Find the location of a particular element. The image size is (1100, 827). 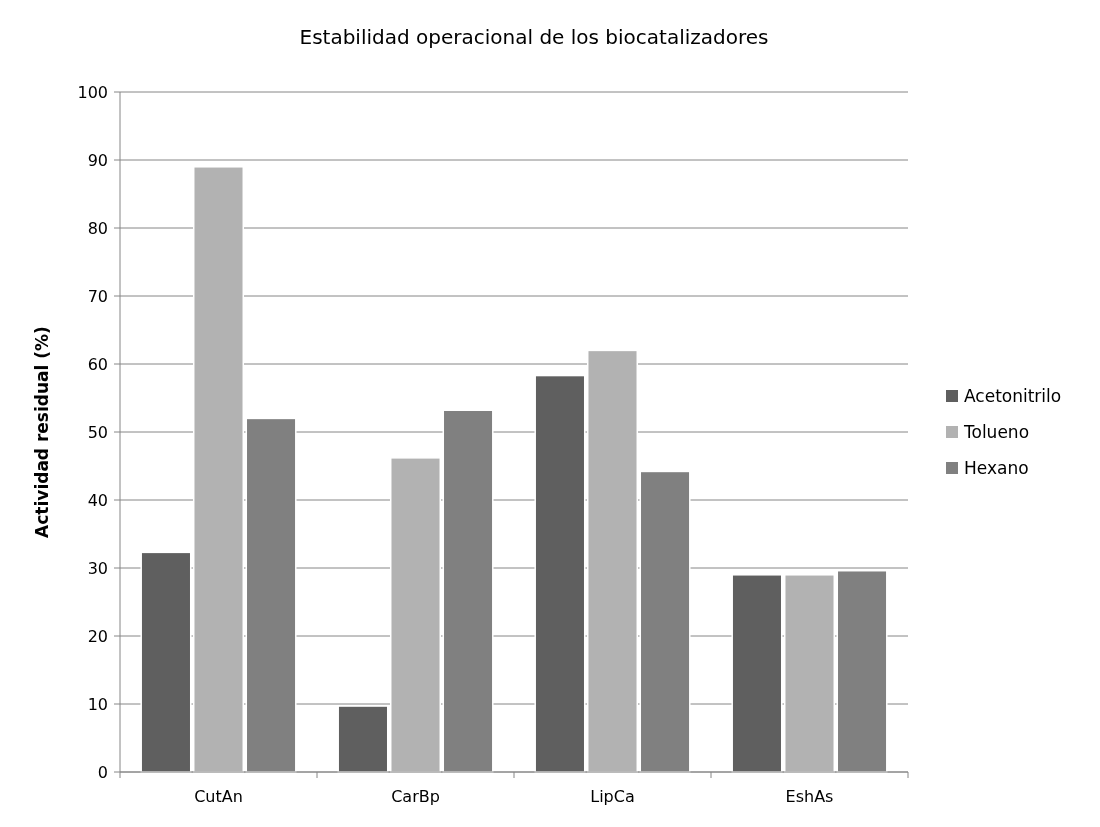

y-tick-label: 10 is located at coordinates (97, 704).